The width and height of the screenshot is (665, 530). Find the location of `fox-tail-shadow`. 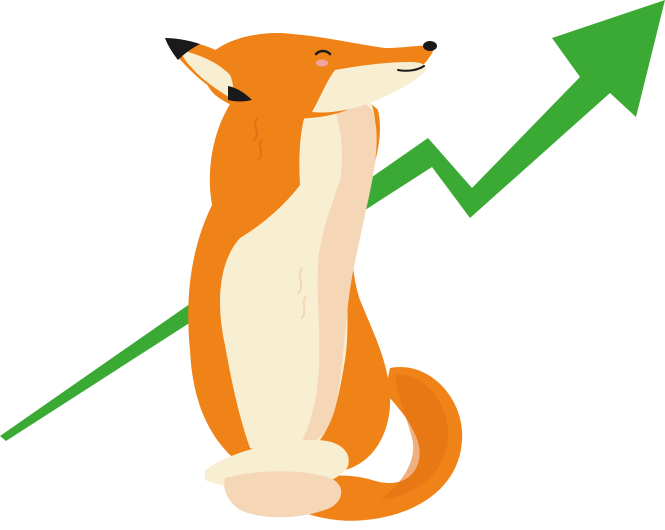

fox-tail-shadow is located at coordinates (414, 437).